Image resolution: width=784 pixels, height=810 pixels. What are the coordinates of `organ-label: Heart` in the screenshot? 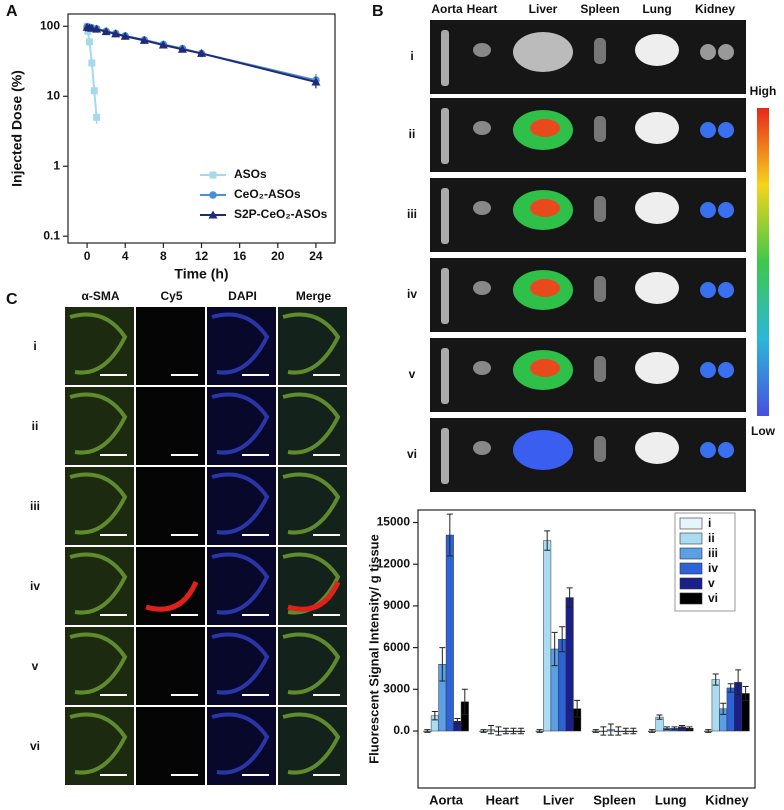 It's located at (482, 9).